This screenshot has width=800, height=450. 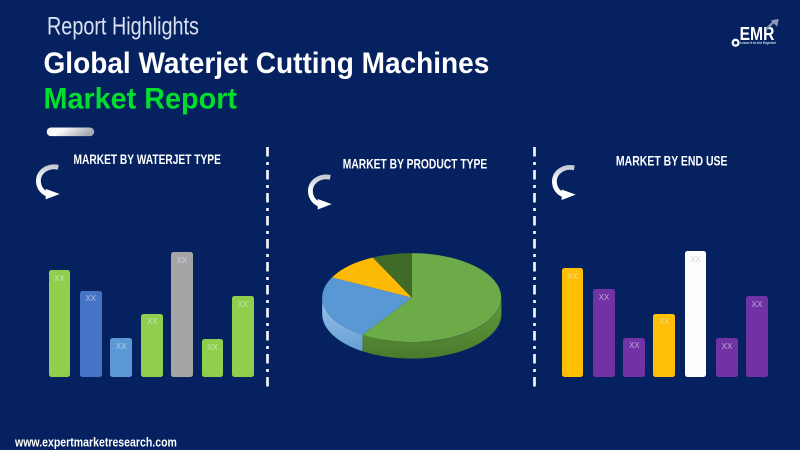 What do you see at coordinates (267, 63) in the screenshot?
I see `svg-text:Global Waterjet Cutting Machin: Global Waterjet Cutting Machines` at bounding box center [267, 63].